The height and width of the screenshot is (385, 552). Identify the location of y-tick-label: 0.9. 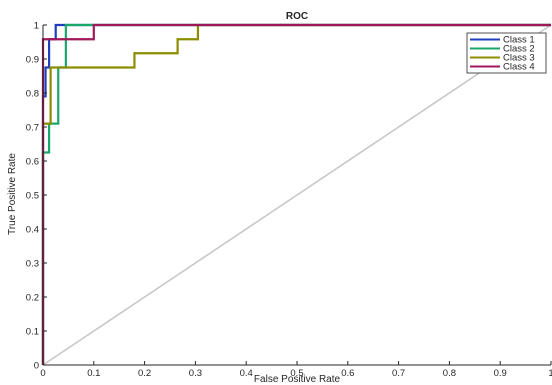
(32, 60).